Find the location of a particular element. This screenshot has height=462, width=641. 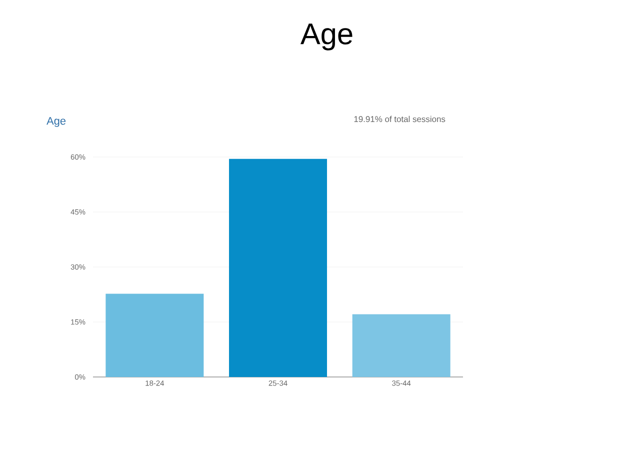

text: 19.91% of total sessions is located at coordinates (400, 119).